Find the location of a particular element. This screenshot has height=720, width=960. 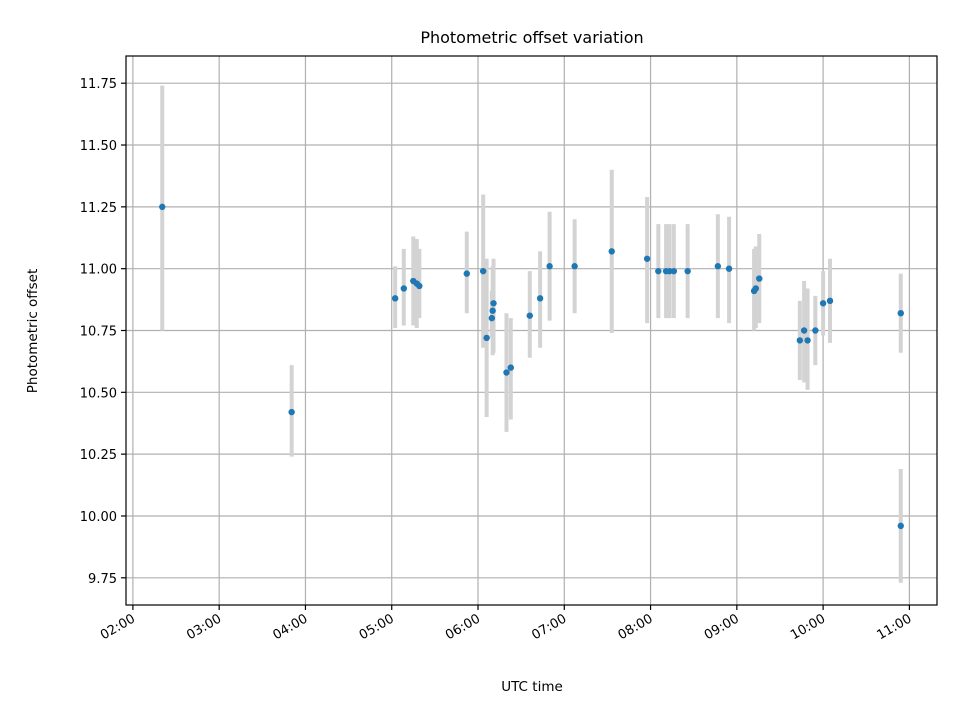

y-tick-label: 11.00 is located at coordinates (98, 270).